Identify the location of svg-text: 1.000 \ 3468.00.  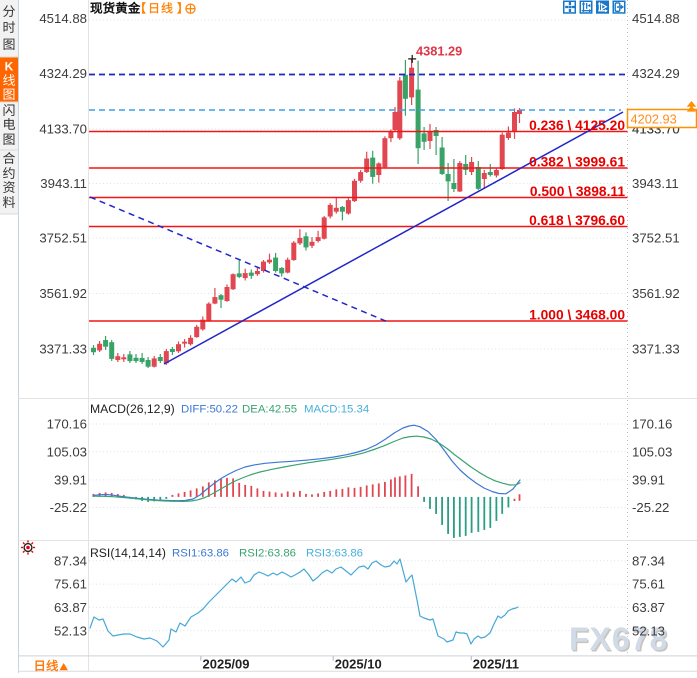
(577, 315).